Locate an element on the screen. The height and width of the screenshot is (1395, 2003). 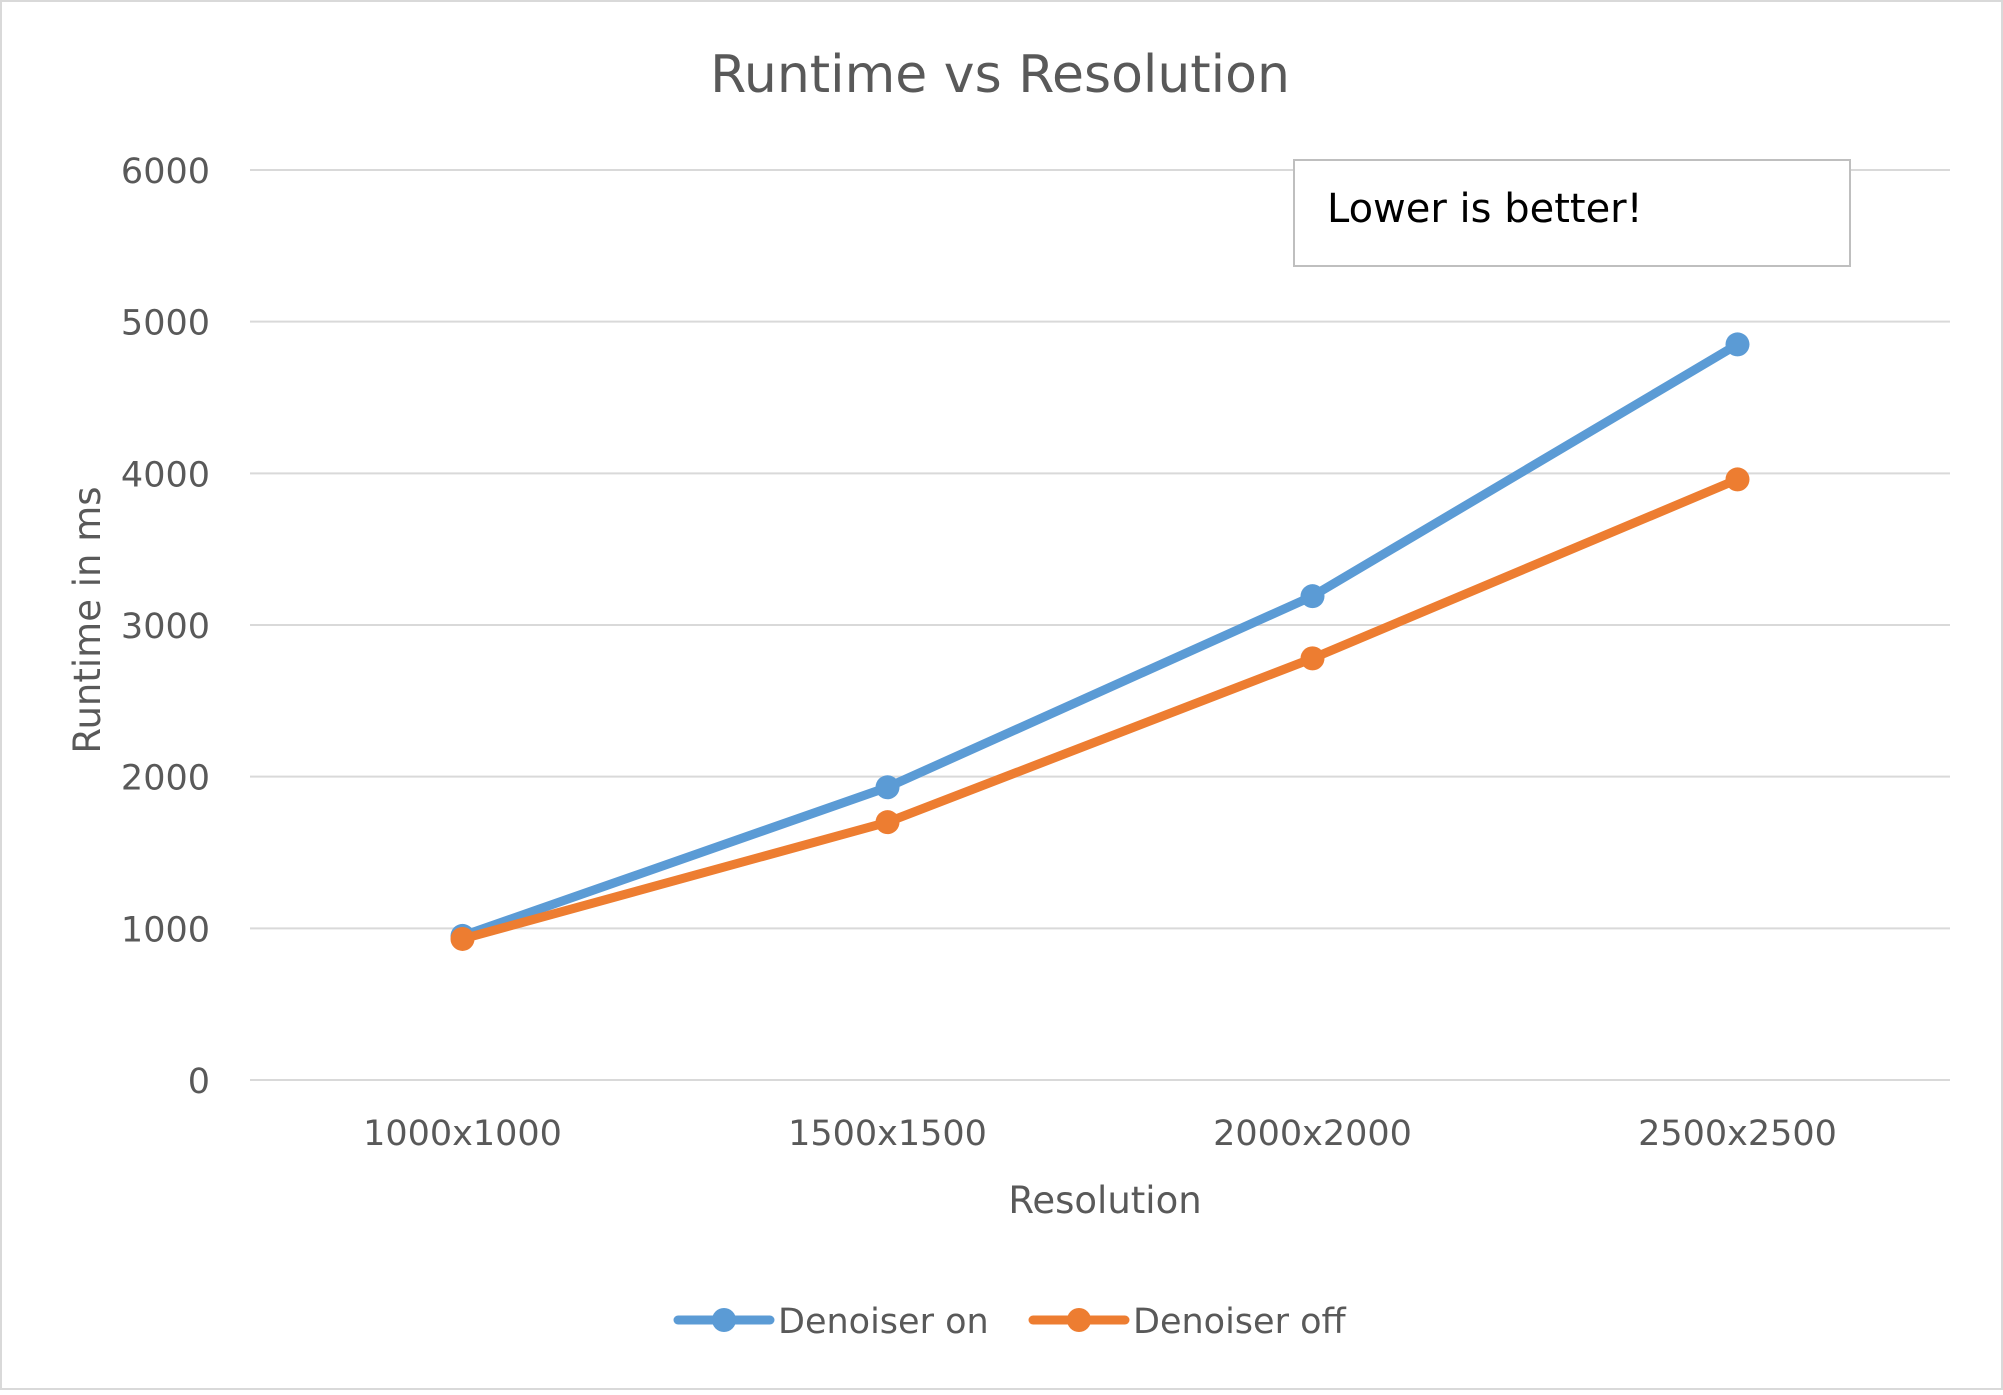
y-tick-label: 3000 is located at coordinates (165, 627).